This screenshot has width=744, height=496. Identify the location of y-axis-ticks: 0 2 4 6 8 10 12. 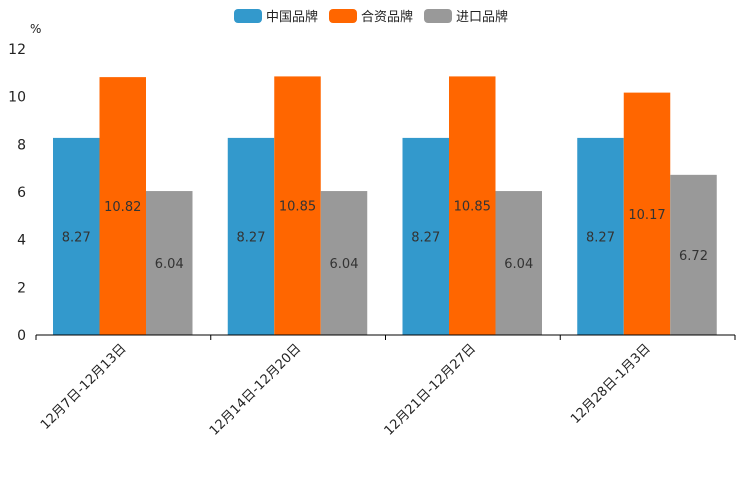
(17, 193).